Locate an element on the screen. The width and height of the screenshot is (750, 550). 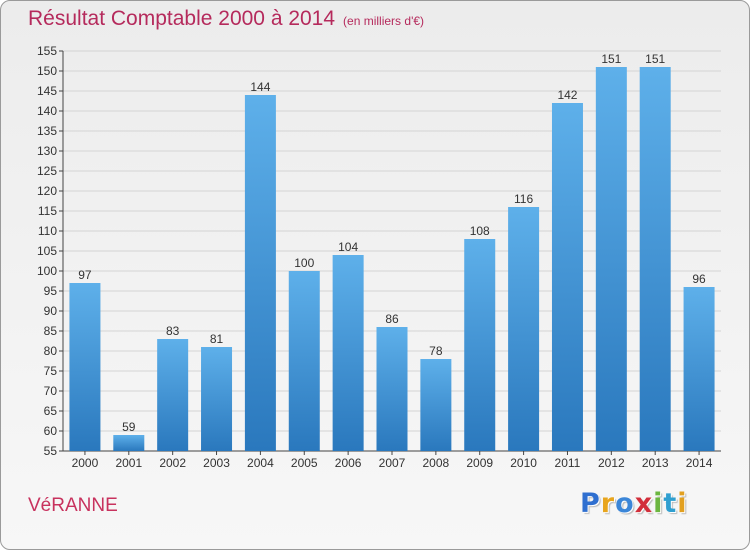
y-tick-label: 110 is located at coordinates (47, 231).